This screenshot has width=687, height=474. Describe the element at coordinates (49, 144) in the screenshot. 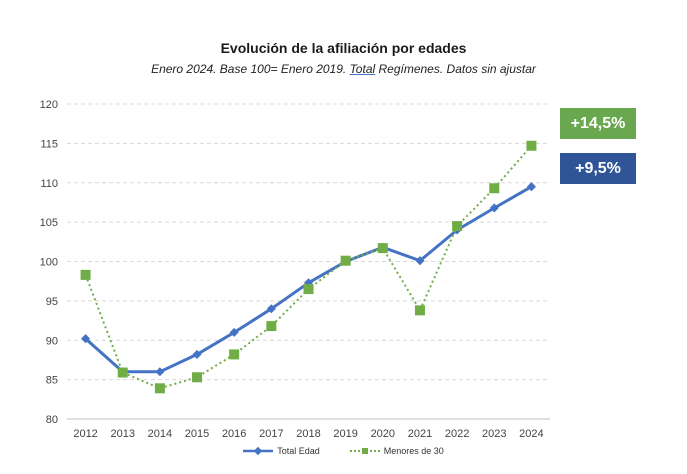

I see `y-tick-label: 115` at that location.